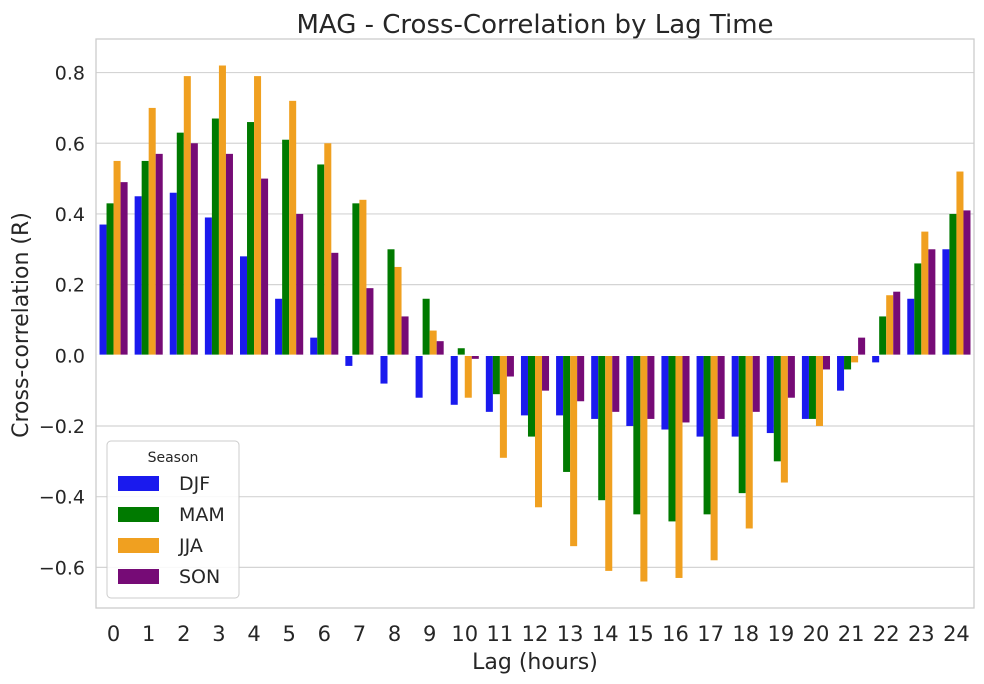 The width and height of the screenshot is (984, 684). Describe the element at coordinates (148, 634) in the screenshot. I see `x-tick-label: 1` at that location.